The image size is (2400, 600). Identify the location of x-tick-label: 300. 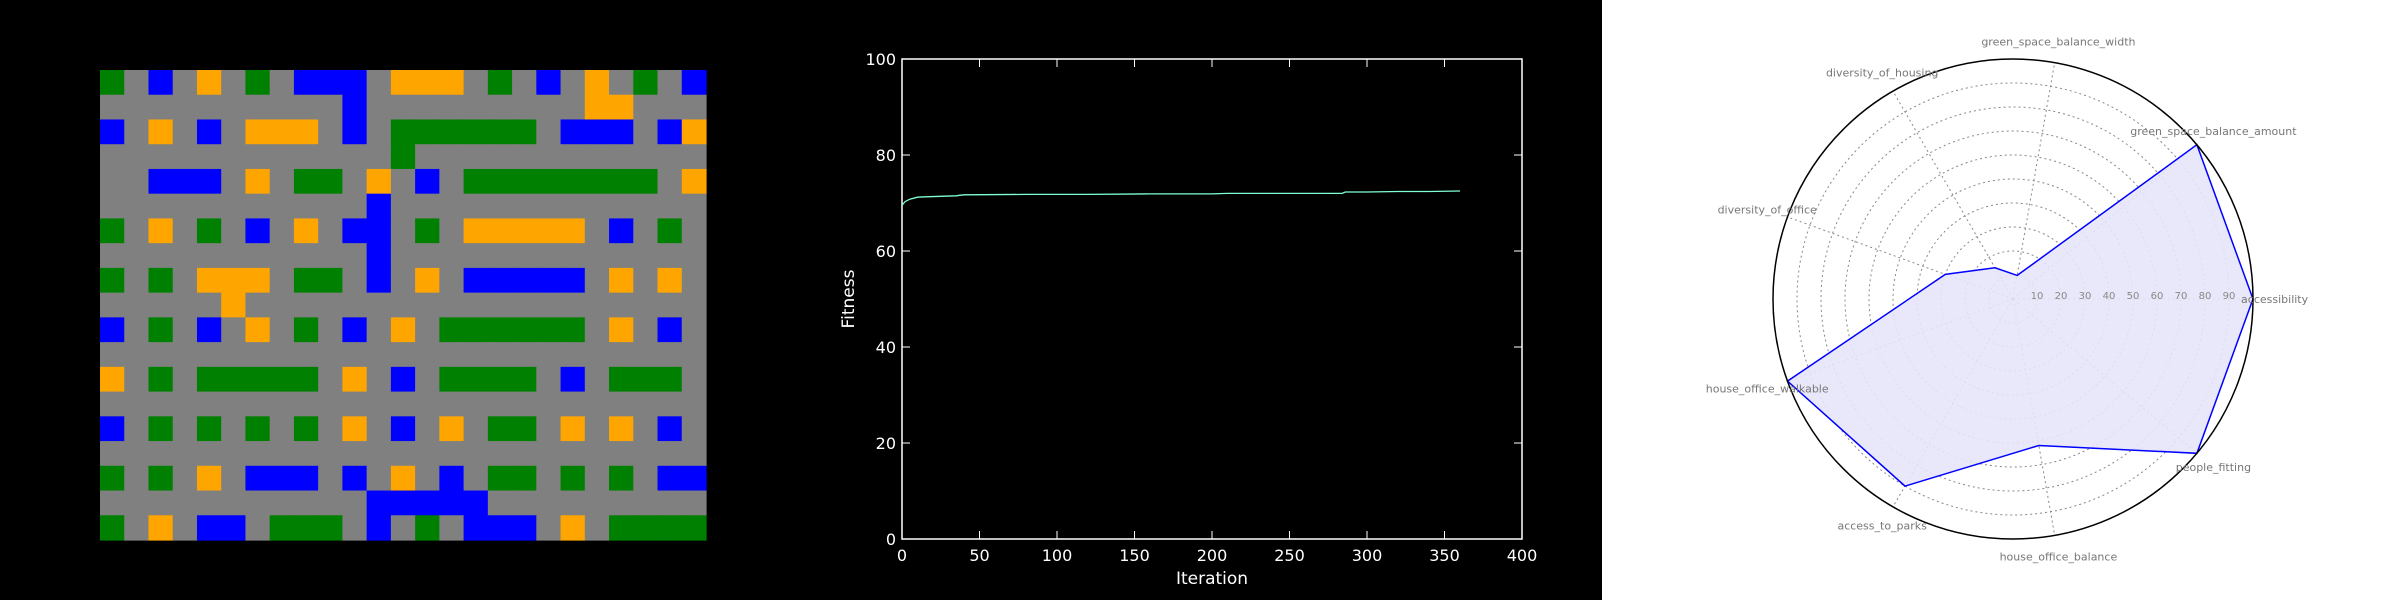
(1367, 555).